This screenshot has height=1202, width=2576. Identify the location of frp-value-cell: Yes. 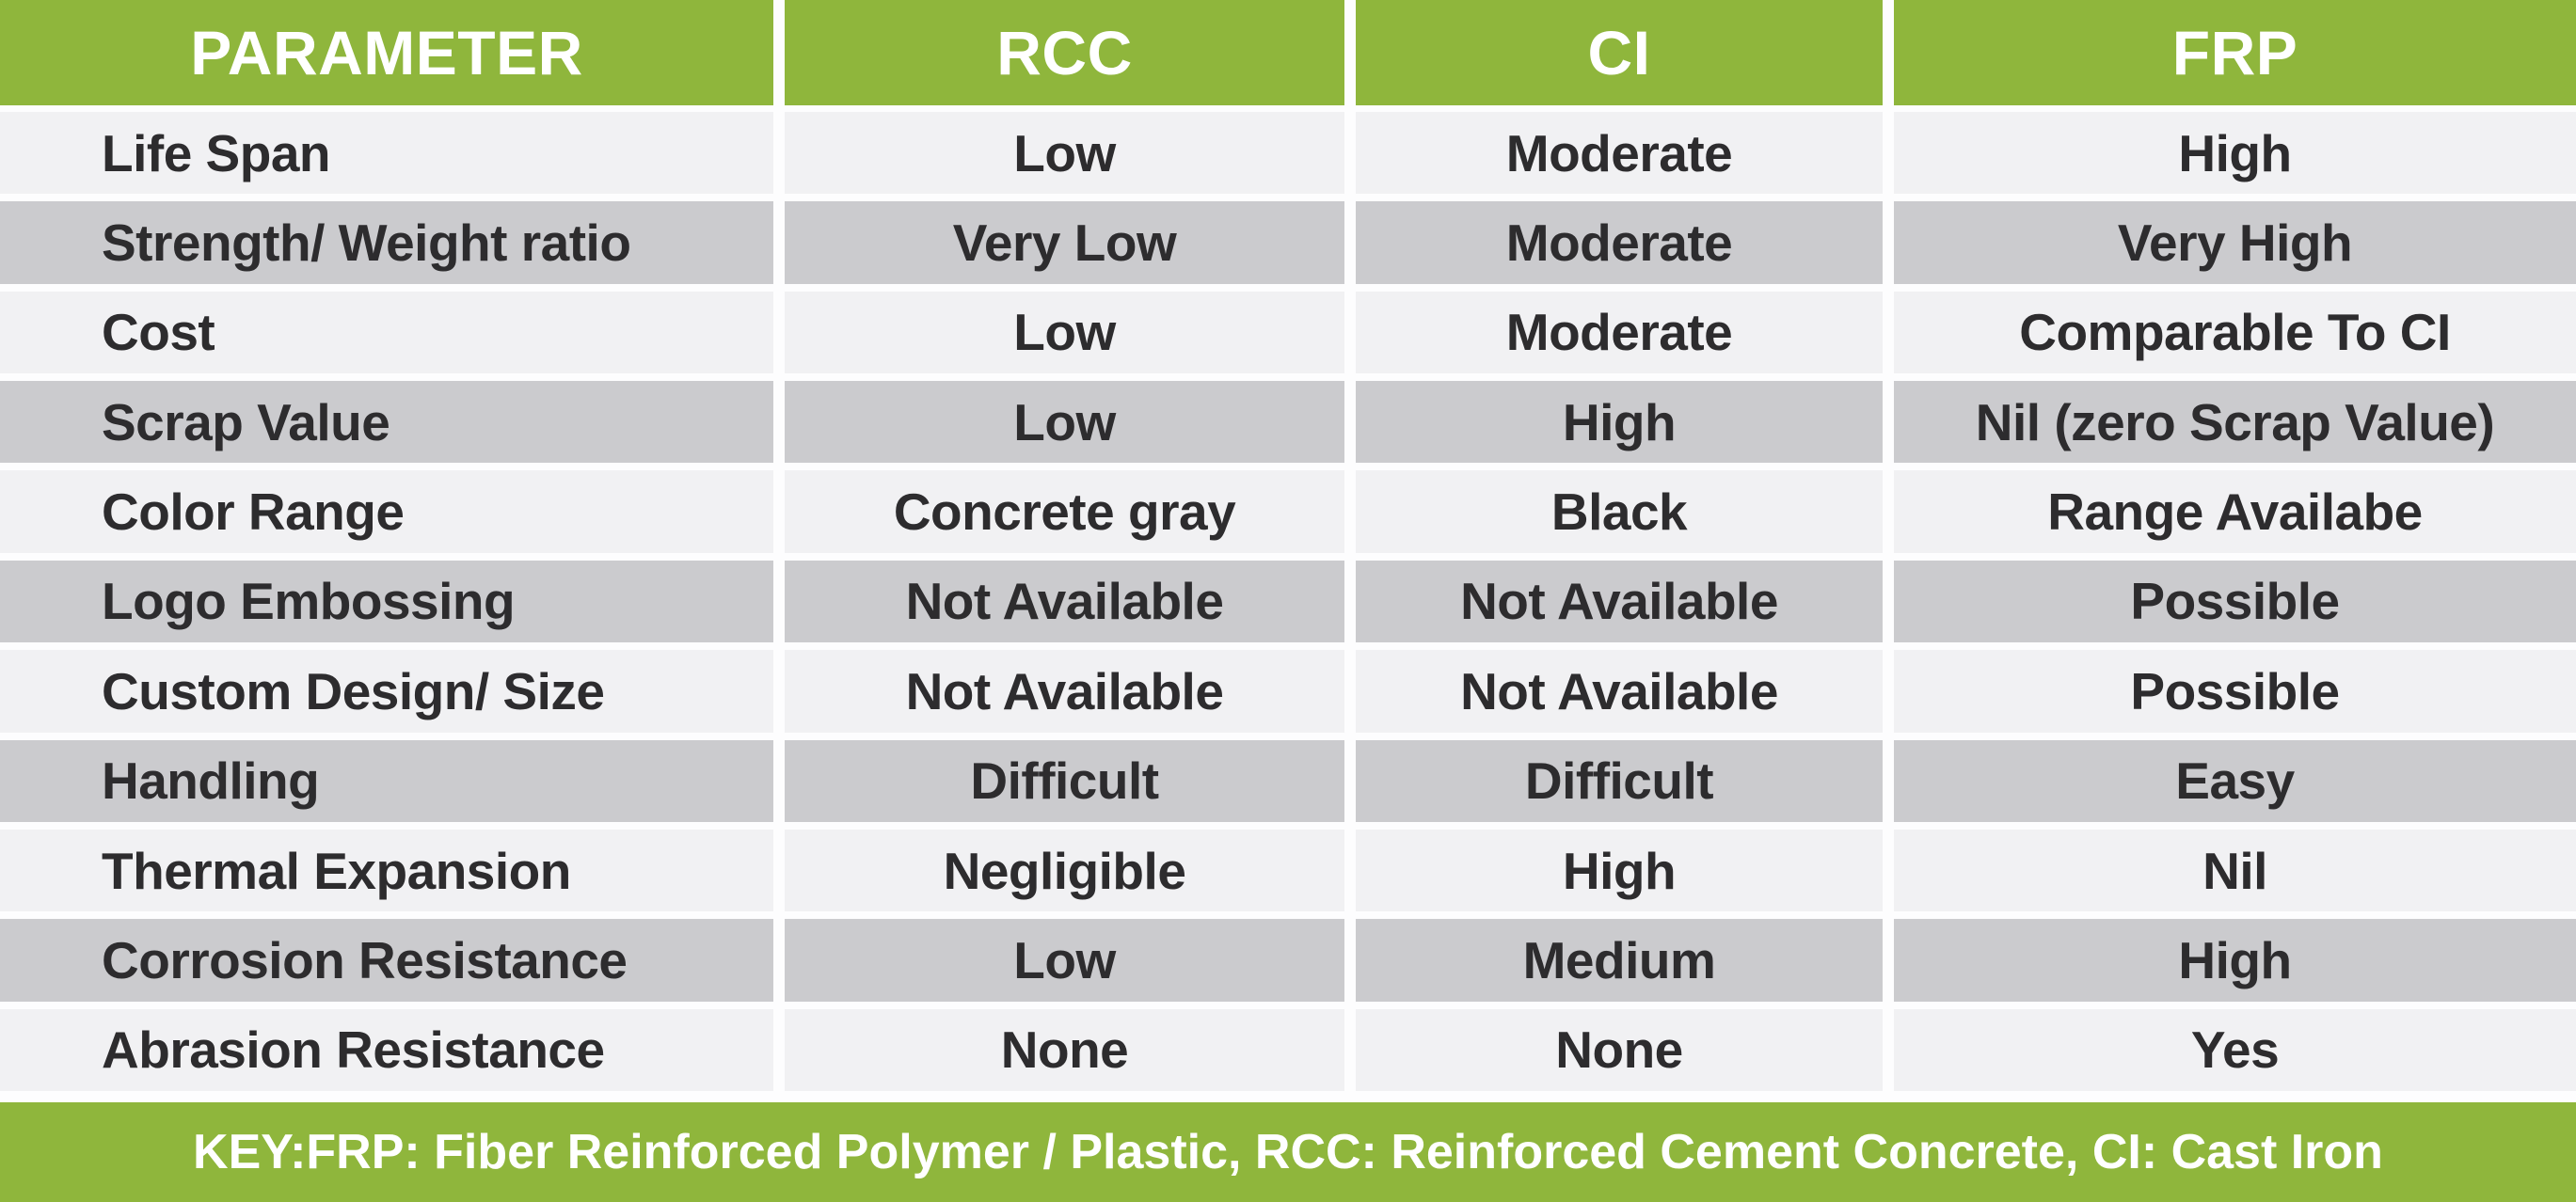
(2235, 1049).